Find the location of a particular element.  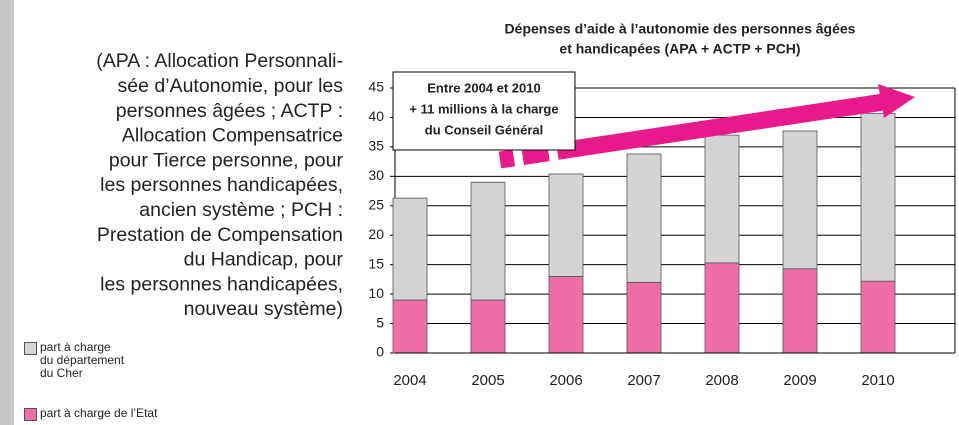

y-tick-label: 45 is located at coordinates (376, 87).